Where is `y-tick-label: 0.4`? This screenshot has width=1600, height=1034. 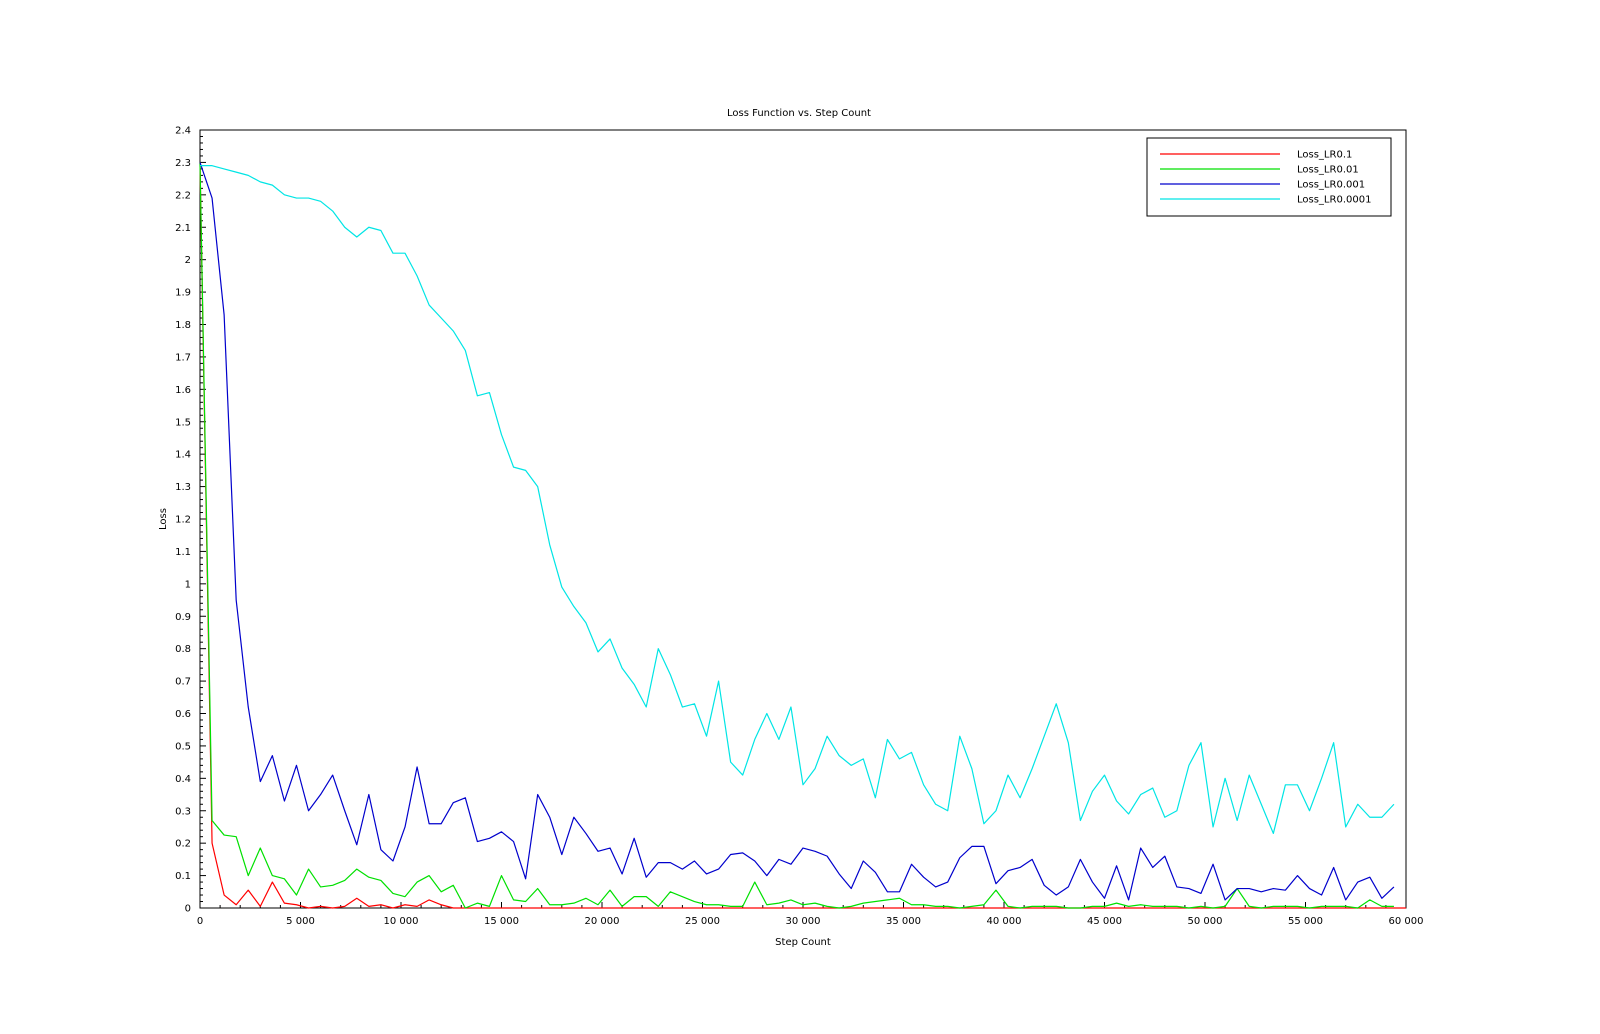 y-tick-label: 0.4 is located at coordinates (183, 779).